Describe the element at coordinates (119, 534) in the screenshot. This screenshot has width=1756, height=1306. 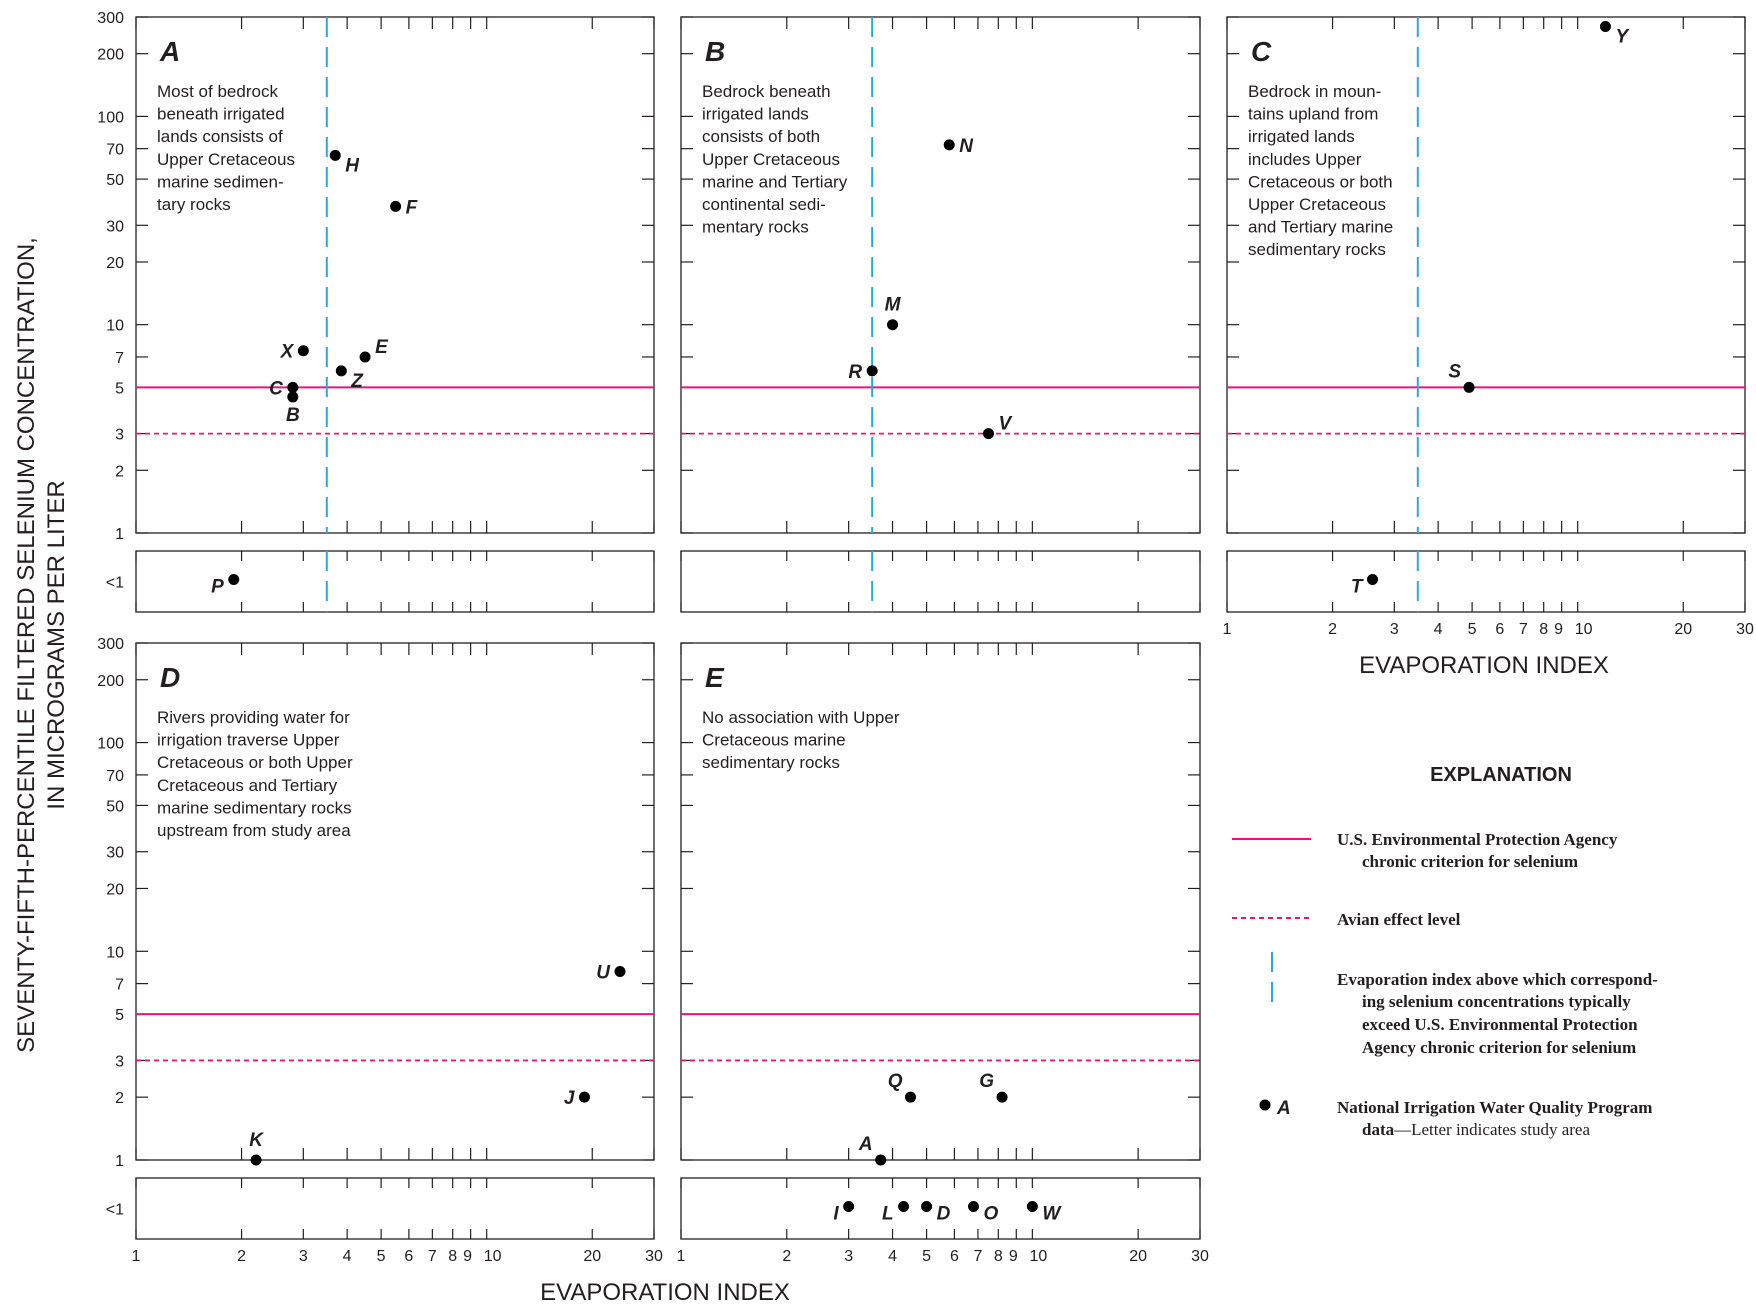
I see `y-tick-label: 1` at that location.